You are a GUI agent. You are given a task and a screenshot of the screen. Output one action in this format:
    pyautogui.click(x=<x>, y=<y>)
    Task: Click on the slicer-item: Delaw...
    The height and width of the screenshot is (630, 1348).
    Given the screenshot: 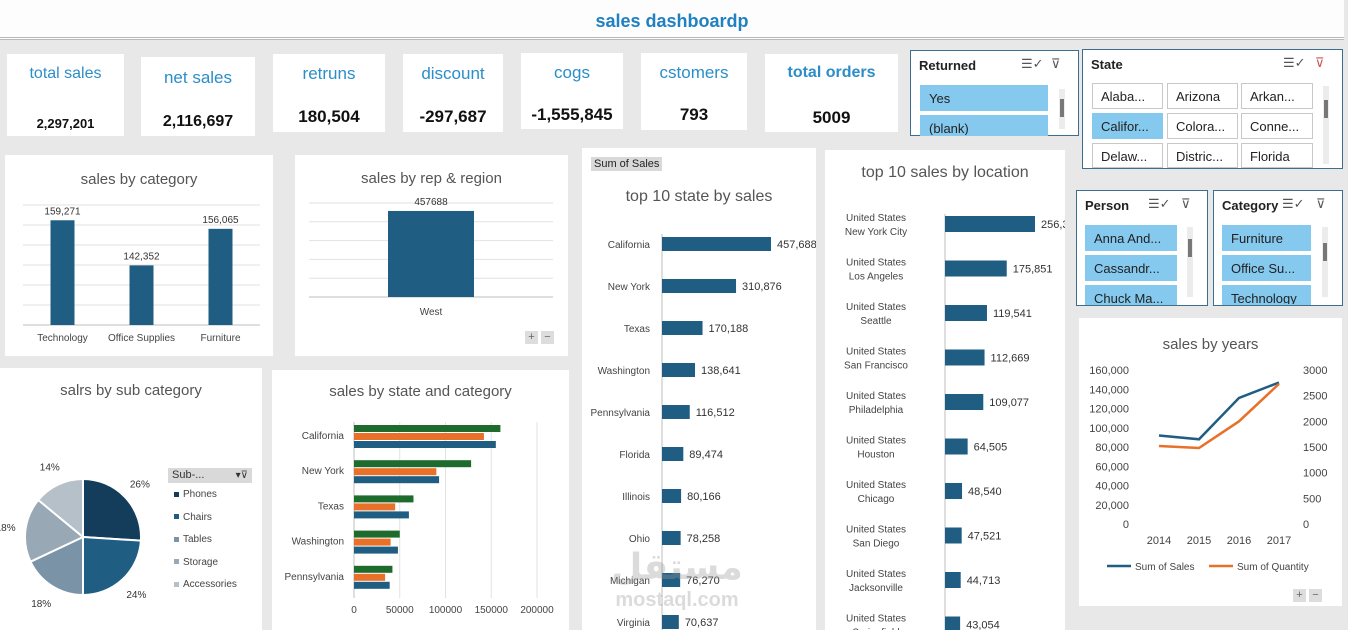 What is the action you would take?
    pyautogui.click(x=1127, y=155)
    